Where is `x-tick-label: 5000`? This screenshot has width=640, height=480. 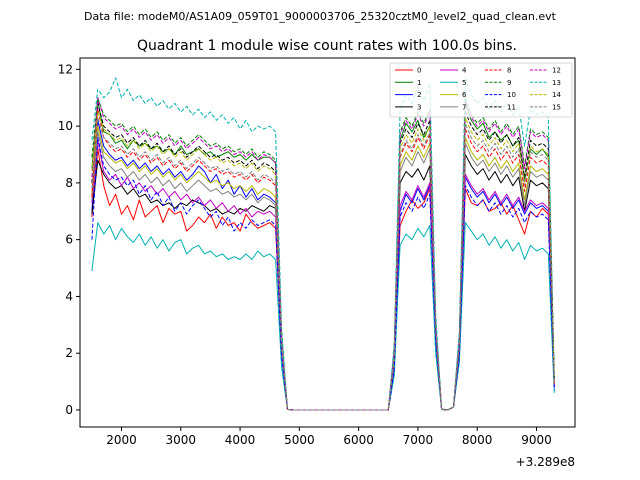 x-tick-label: 5000 is located at coordinates (299, 440).